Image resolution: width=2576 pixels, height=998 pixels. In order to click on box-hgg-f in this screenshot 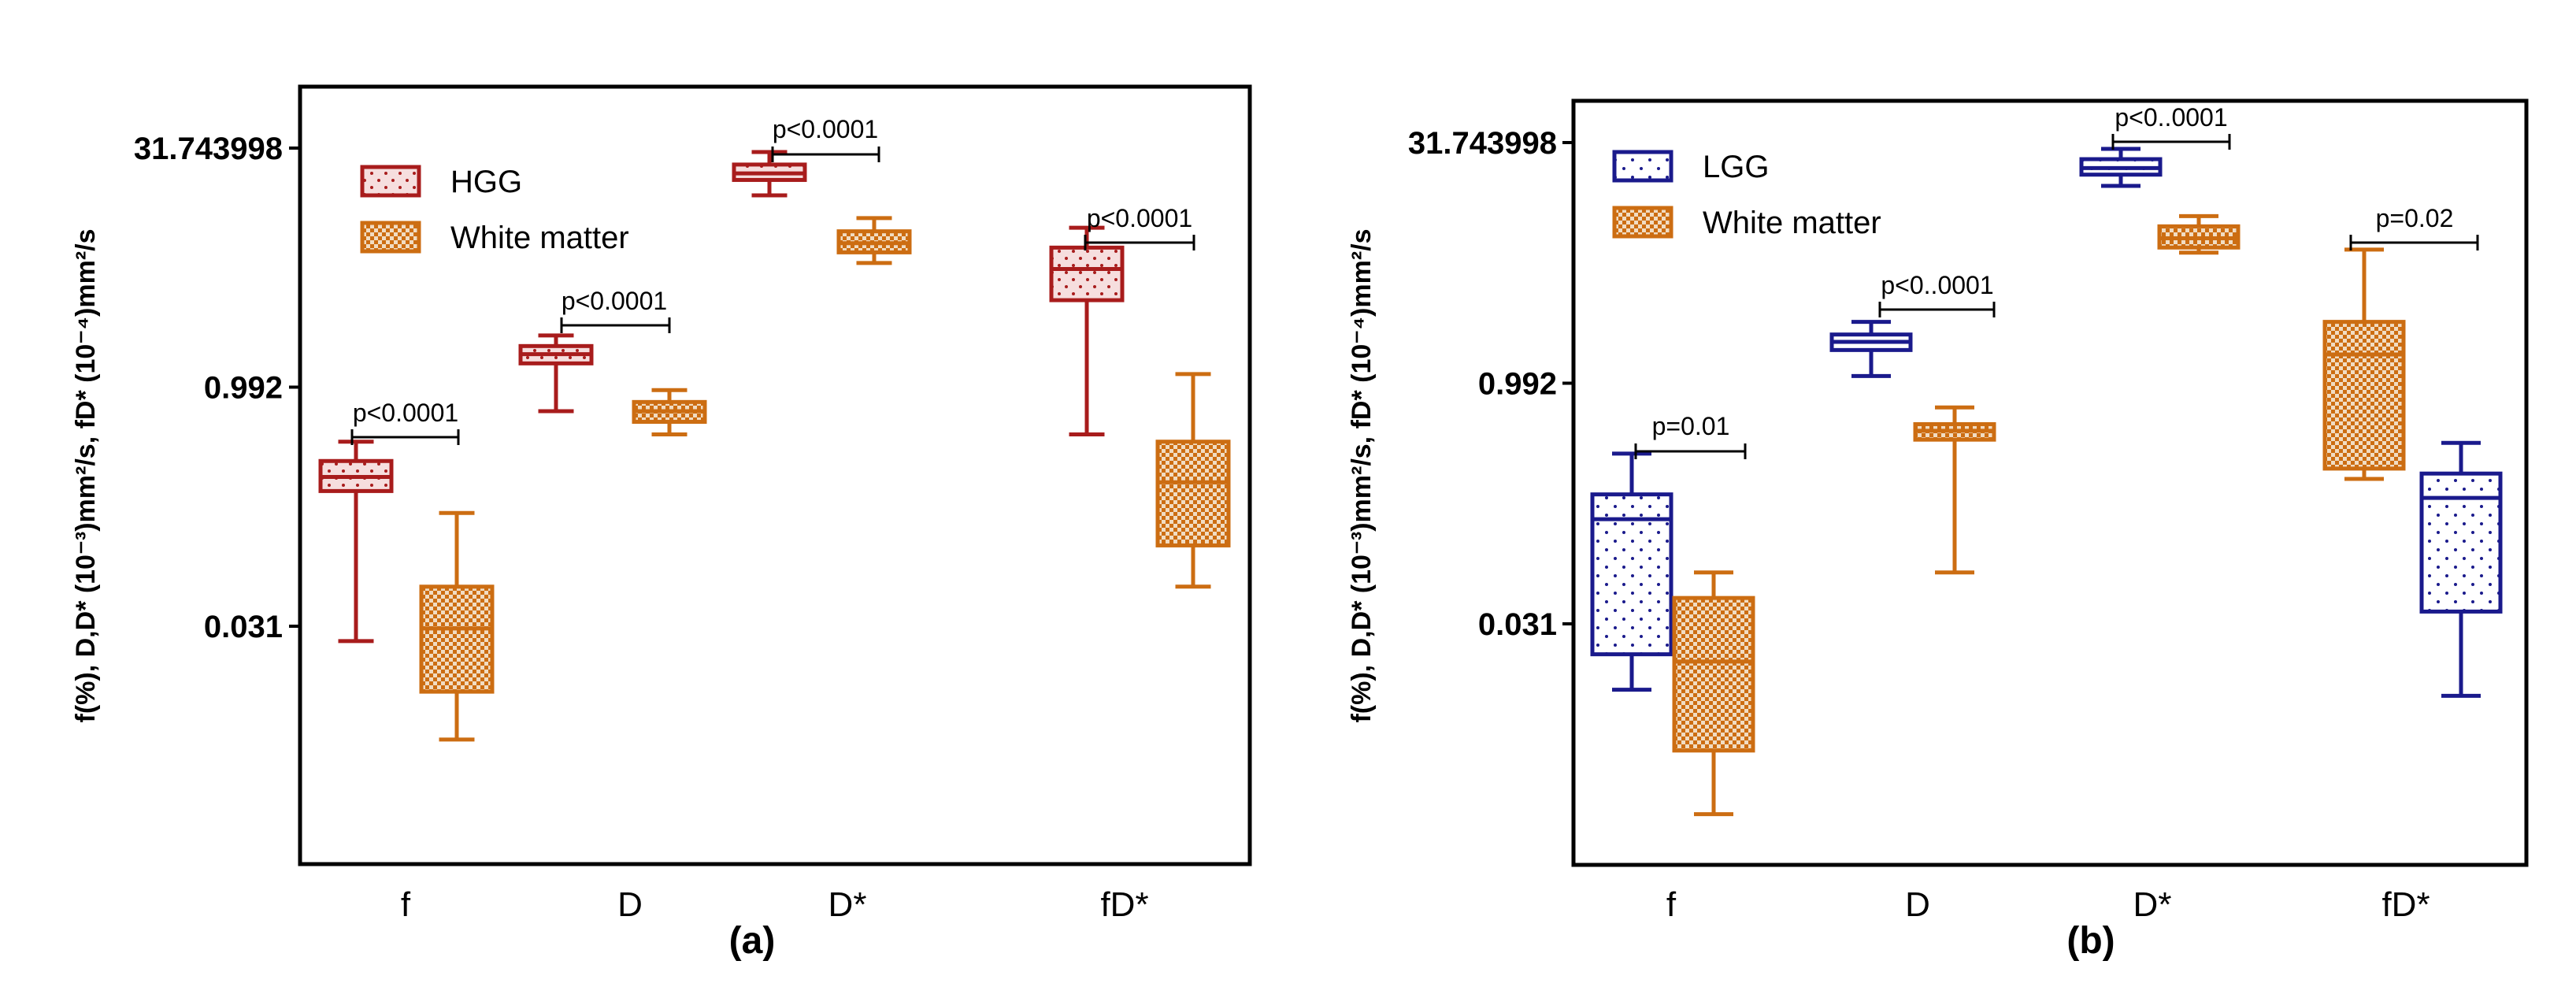, I will do `click(356, 542)`.